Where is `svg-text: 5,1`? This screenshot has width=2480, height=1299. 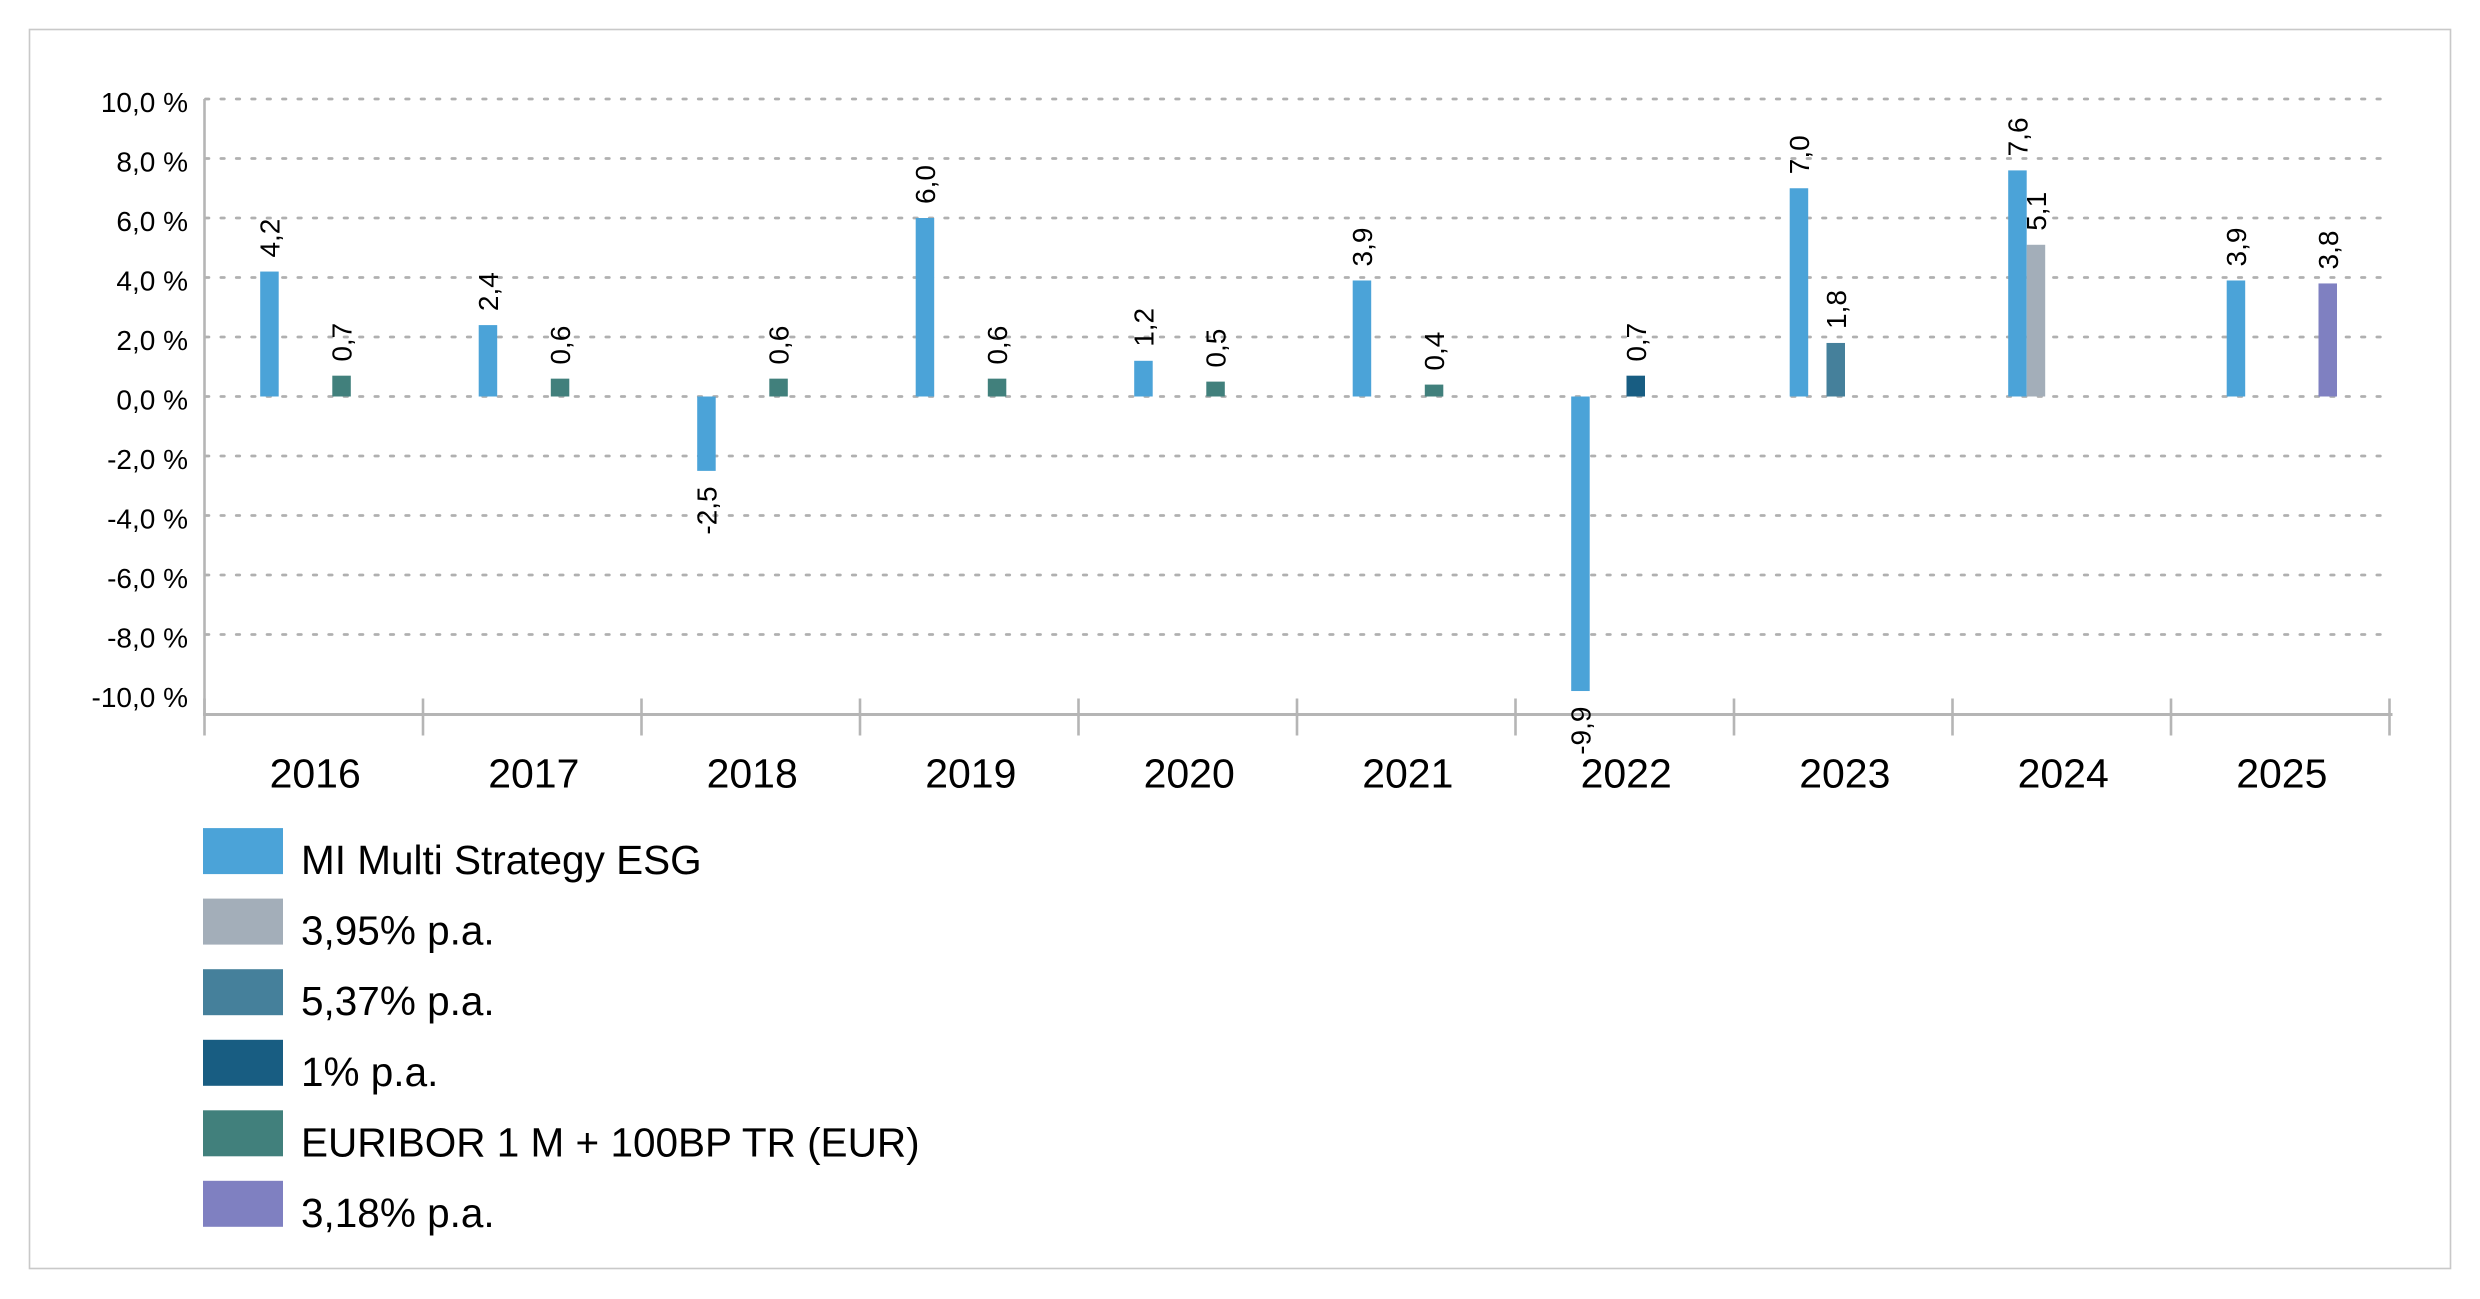 svg-text: 5,1 is located at coordinates (2036, 211).